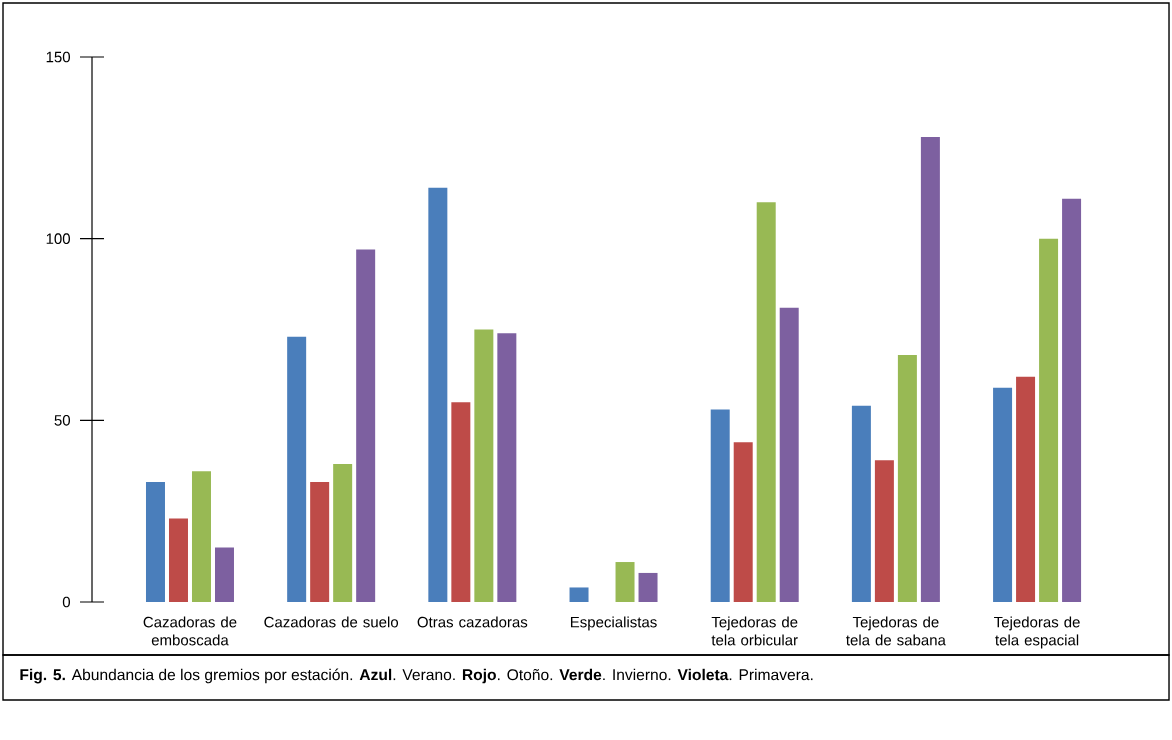 The image size is (1172, 740). Describe the element at coordinates (331, 622) in the screenshot. I see `x-tick-label: Cazadoras de suelo` at that location.